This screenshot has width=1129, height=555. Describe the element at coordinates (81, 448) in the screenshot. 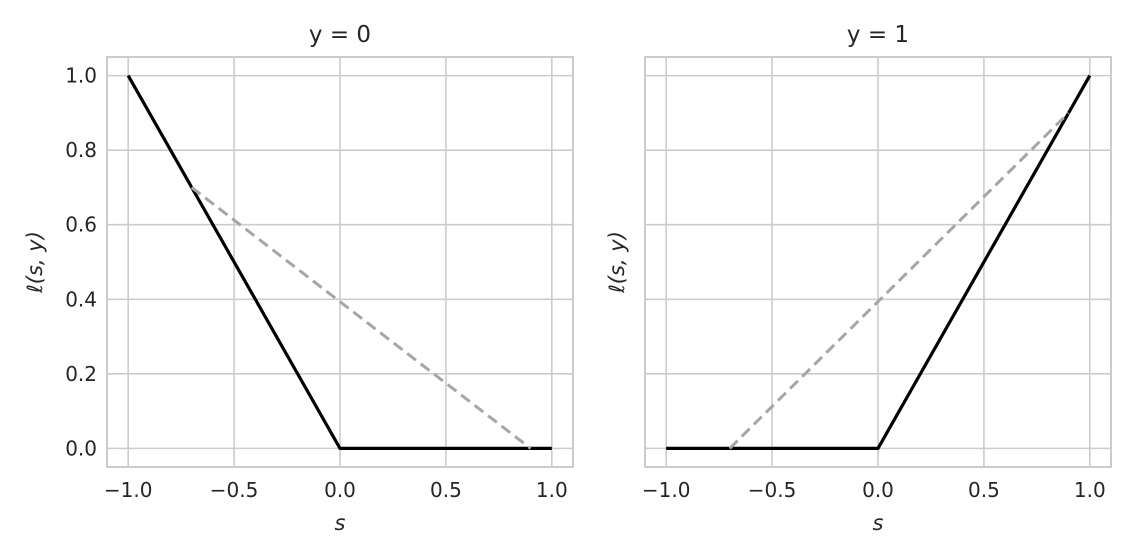

I see `y-tick-label: 0.0` at that location.